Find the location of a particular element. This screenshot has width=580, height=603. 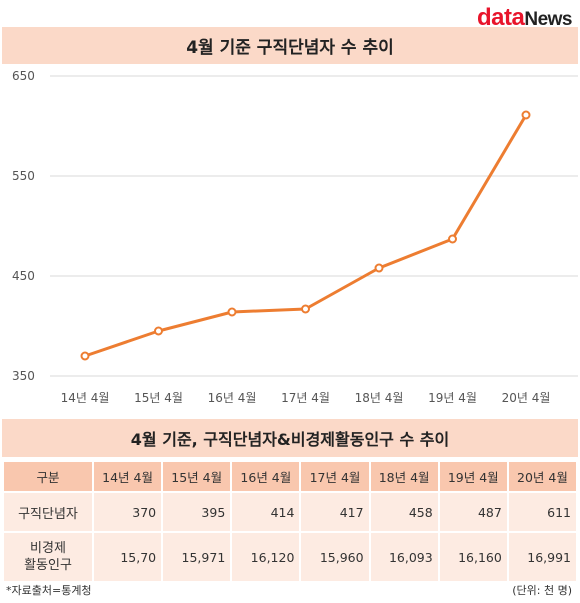

table-title: 4월 기준, 구직단념자&비경제활동인구 수 추이 is located at coordinates (290, 439).